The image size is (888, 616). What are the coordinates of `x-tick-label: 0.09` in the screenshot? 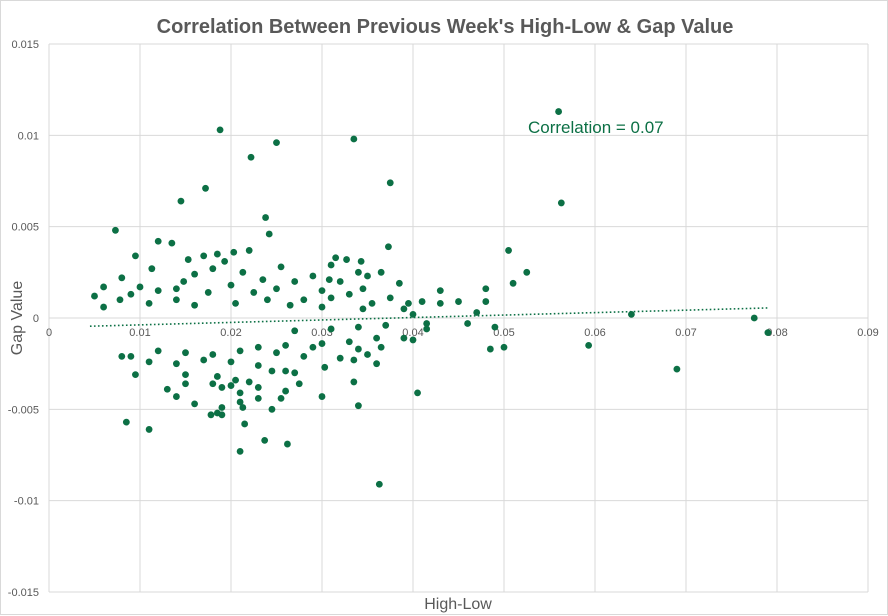 It's located at (867, 333).